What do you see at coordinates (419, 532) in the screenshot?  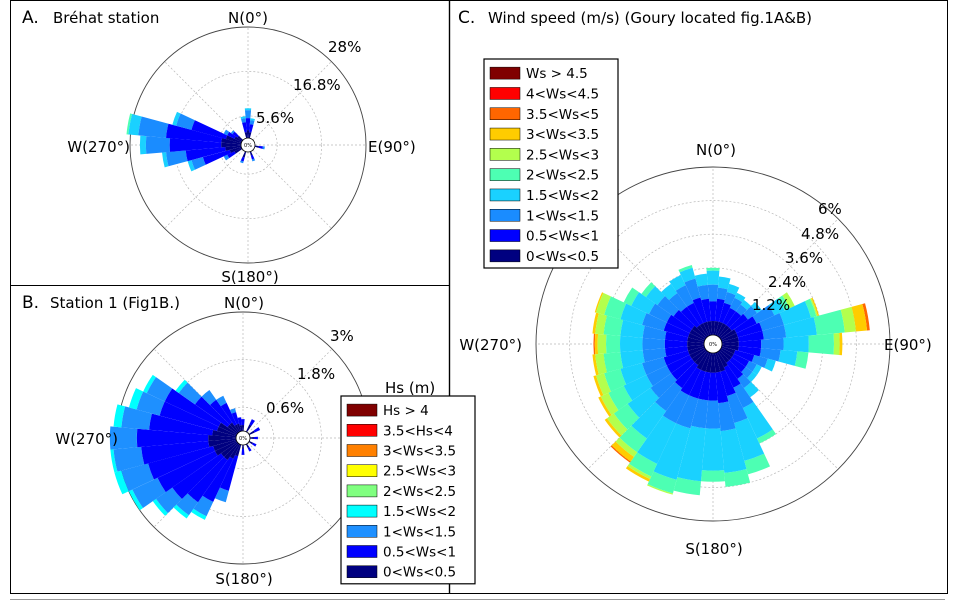 I see `panel-b-legend-label: 1<Ws<1.5` at bounding box center [419, 532].